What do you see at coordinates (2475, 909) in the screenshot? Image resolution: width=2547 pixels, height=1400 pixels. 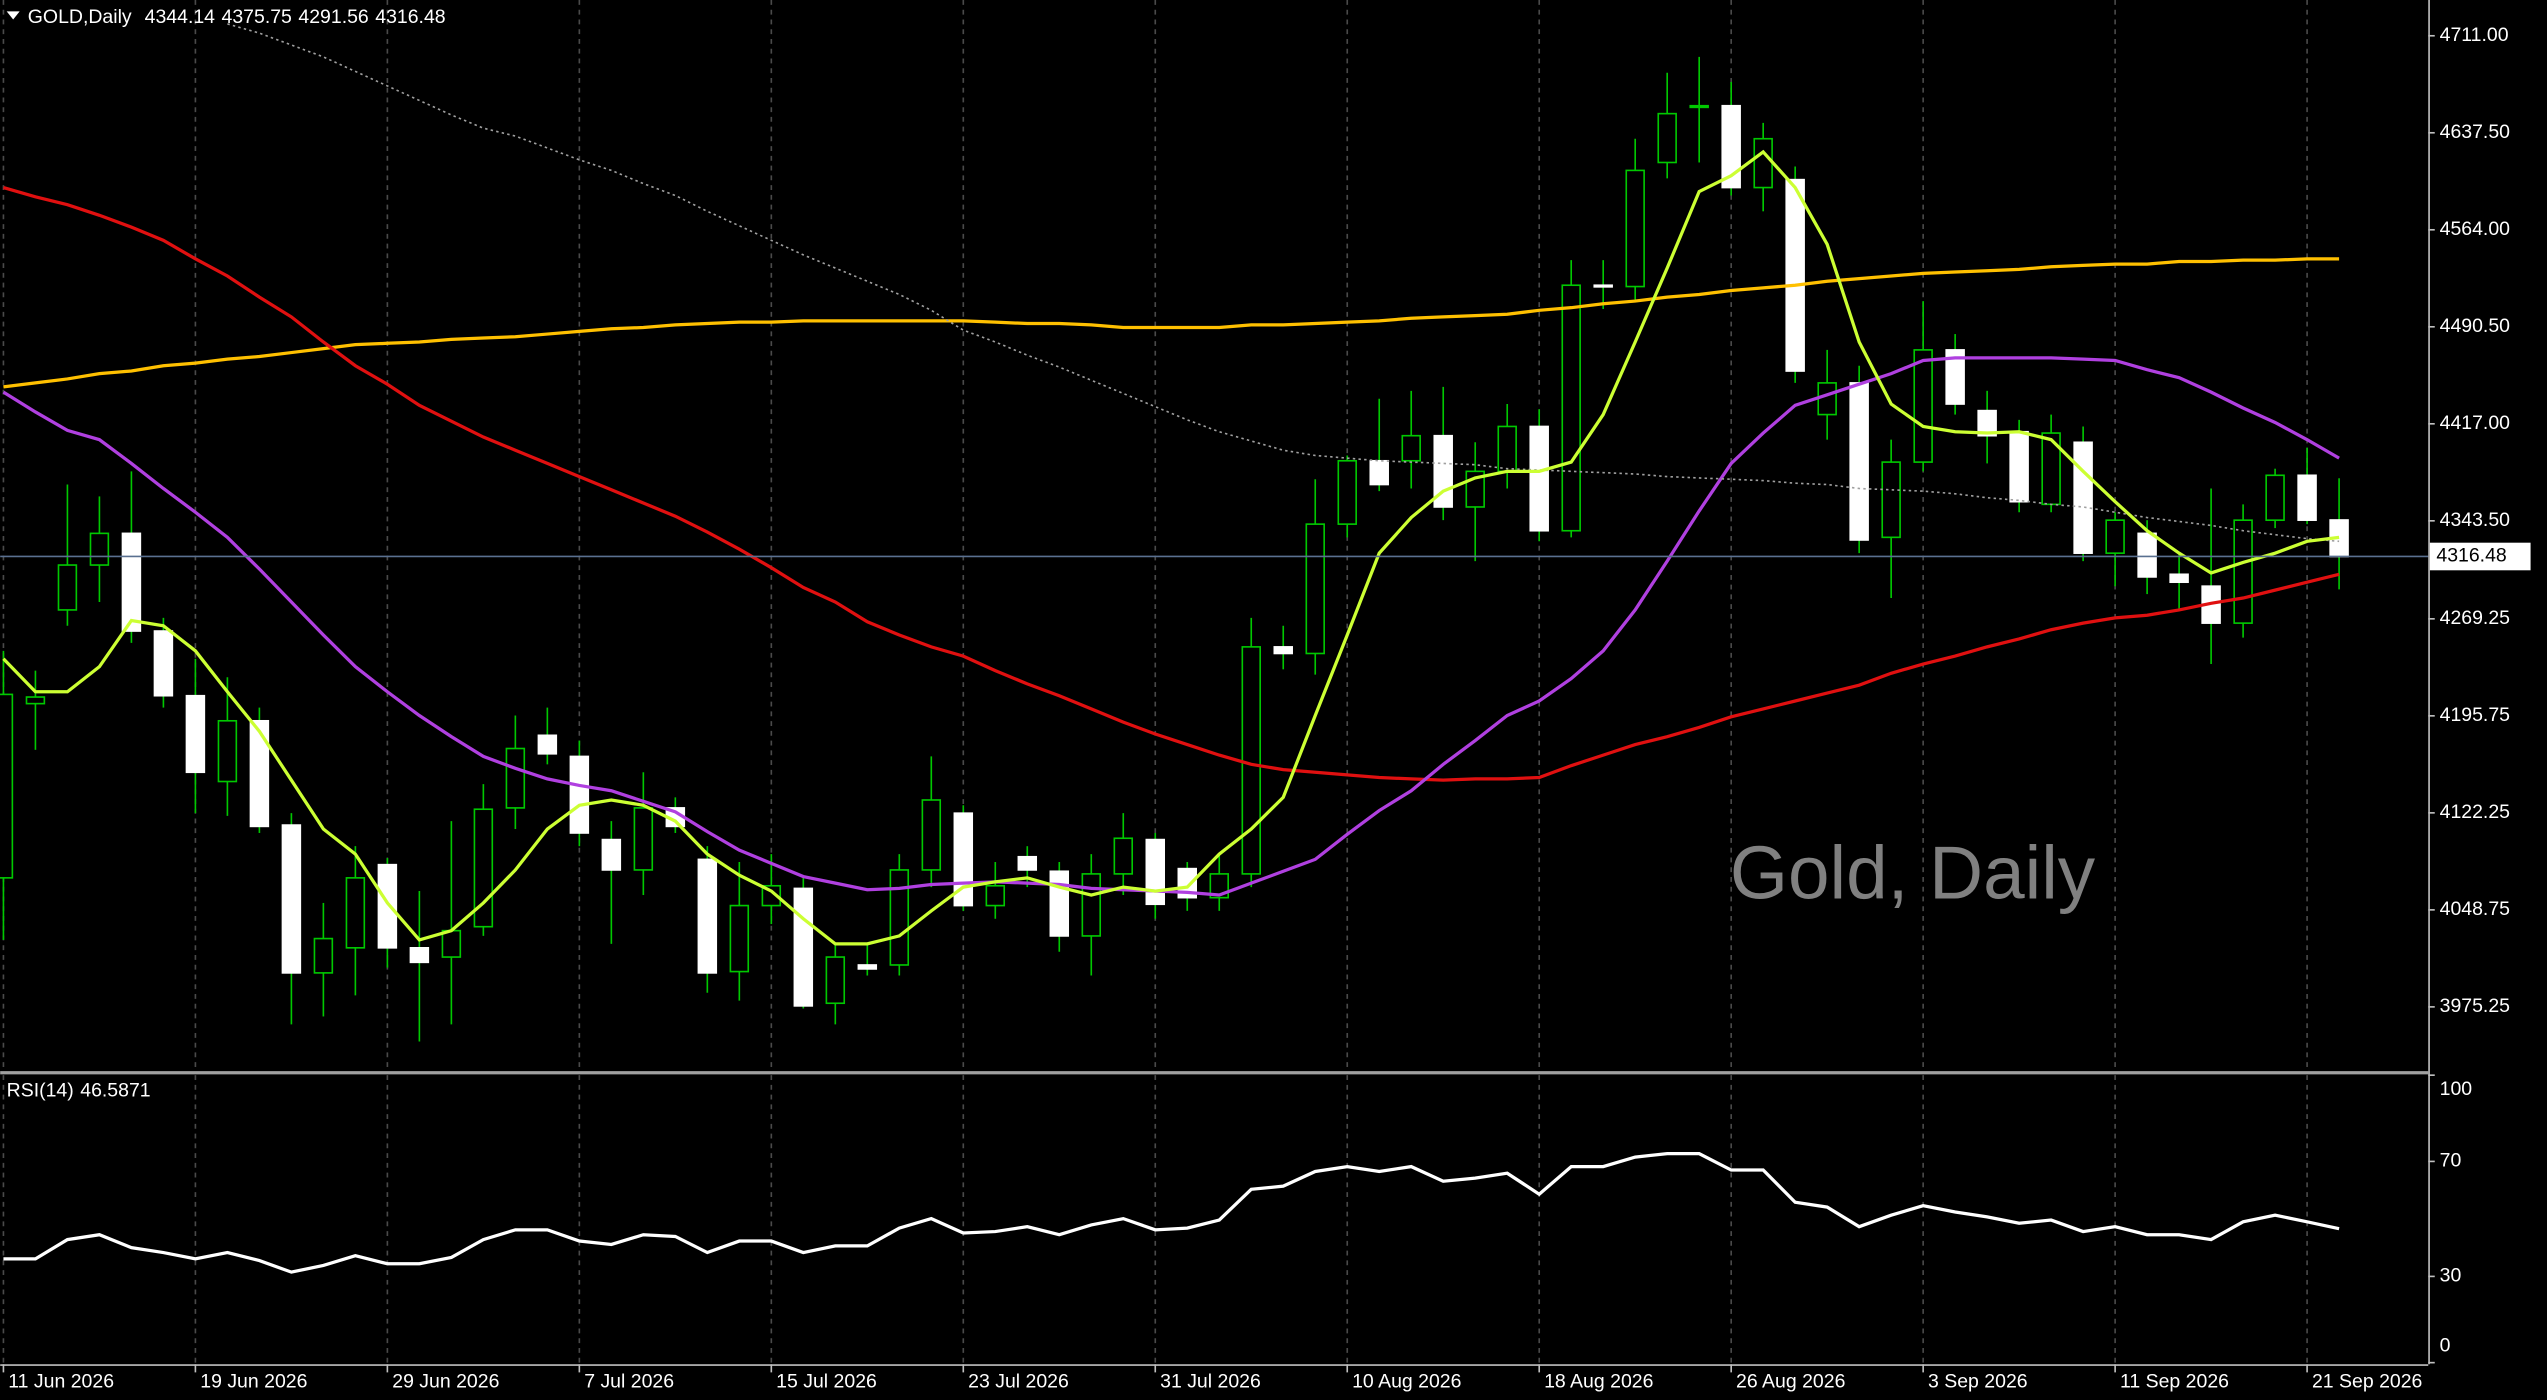 I see `y-tick-label: 4048.75` at bounding box center [2475, 909].